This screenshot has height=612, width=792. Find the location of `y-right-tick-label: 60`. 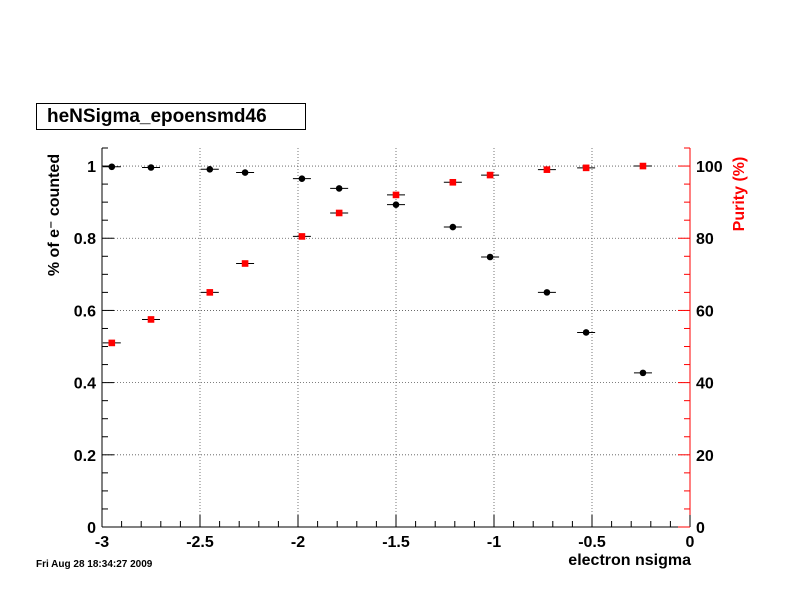

y-right-tick-label: 60 is located at coordinates (705, 311).